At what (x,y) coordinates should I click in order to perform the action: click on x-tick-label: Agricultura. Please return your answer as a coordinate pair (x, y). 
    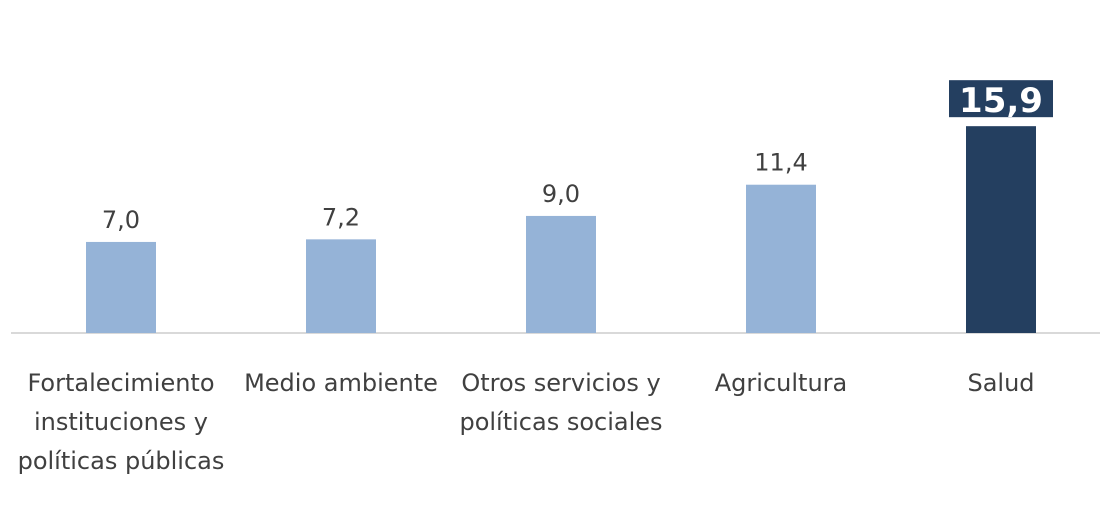
    Looking at the image, I should click on (781, 383).